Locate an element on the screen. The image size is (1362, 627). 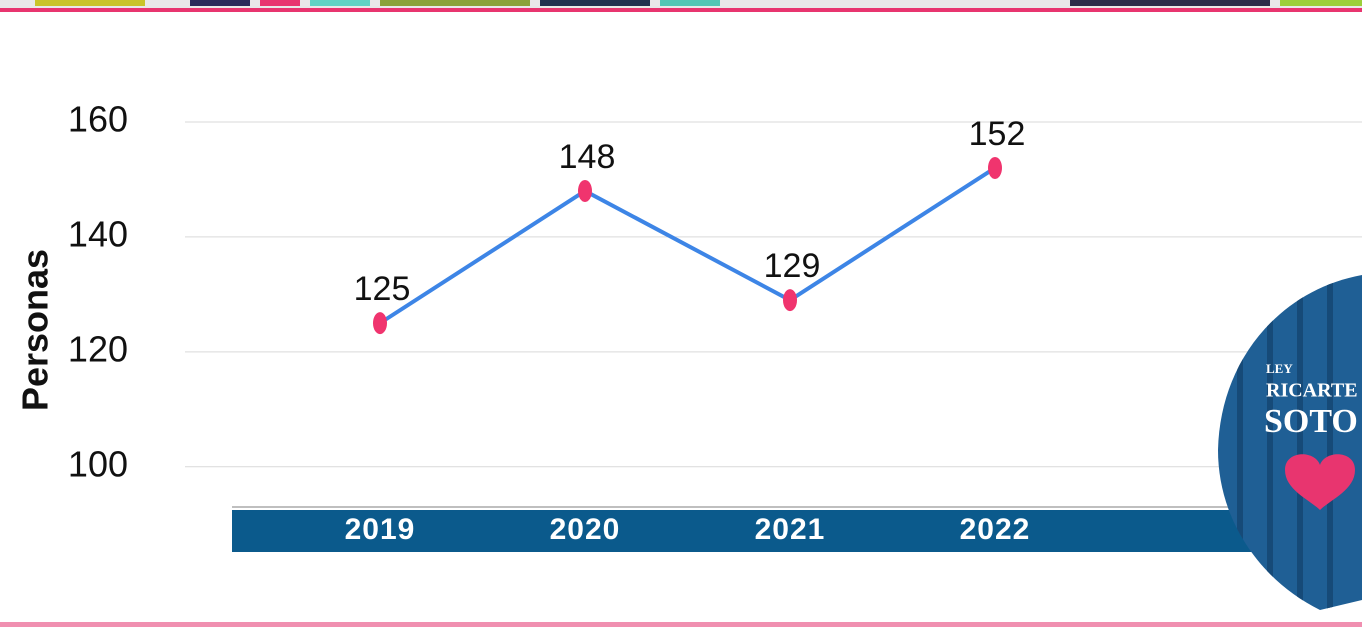
logo-text: SOTO is located at coordinates (1311, 421).